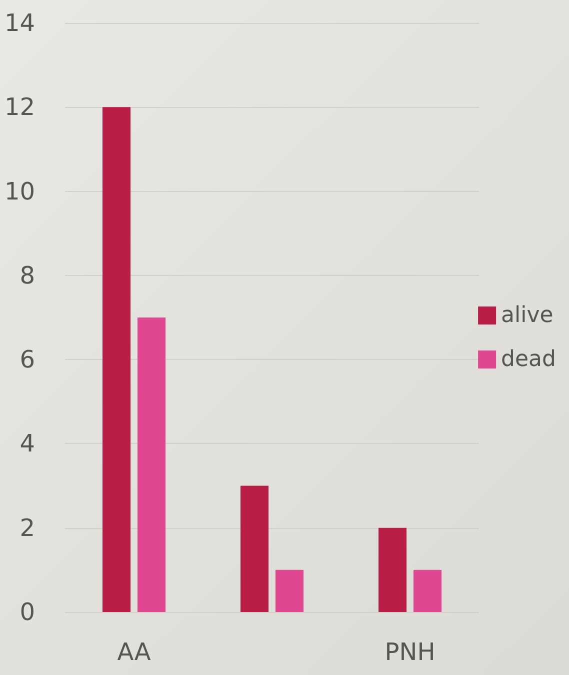 The height and width of the screenshot is (675, 569). What do you see at coordinates (27, 612) in the screenshot?
I see `y-tick-label: 0` at bounding box center [27, 612].